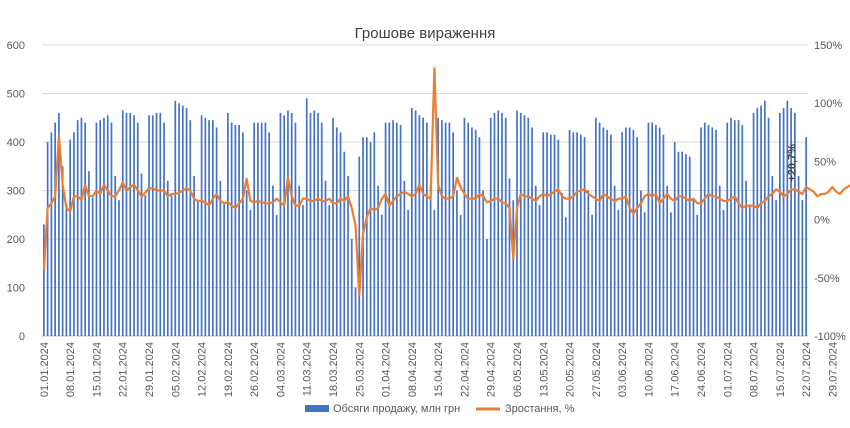  I want to click on right-tick-label: 150%, so click(828, 46).